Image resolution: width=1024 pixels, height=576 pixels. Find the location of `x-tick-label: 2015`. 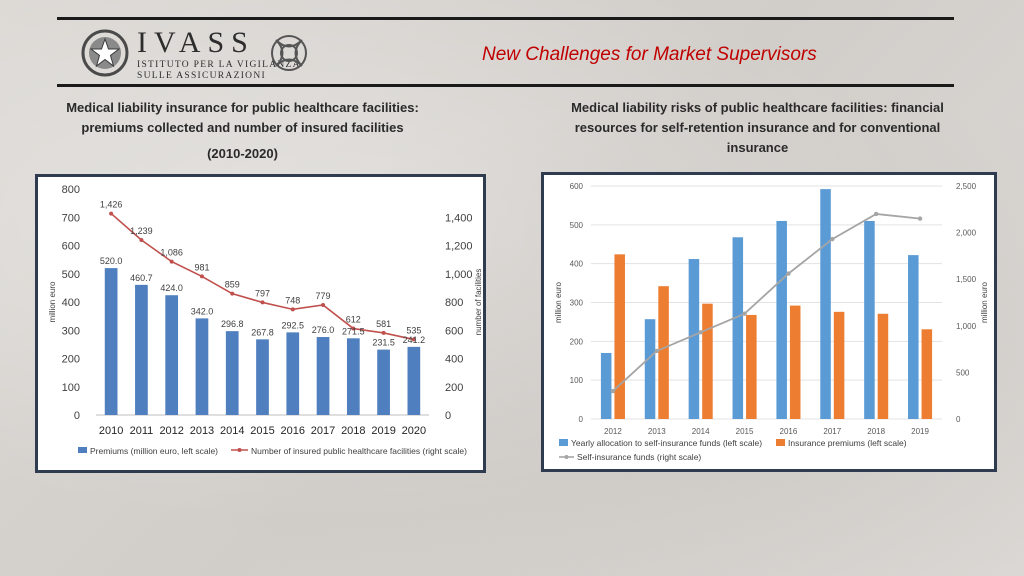

x-tick-label: 2015 is located at coordinates (745, 431).